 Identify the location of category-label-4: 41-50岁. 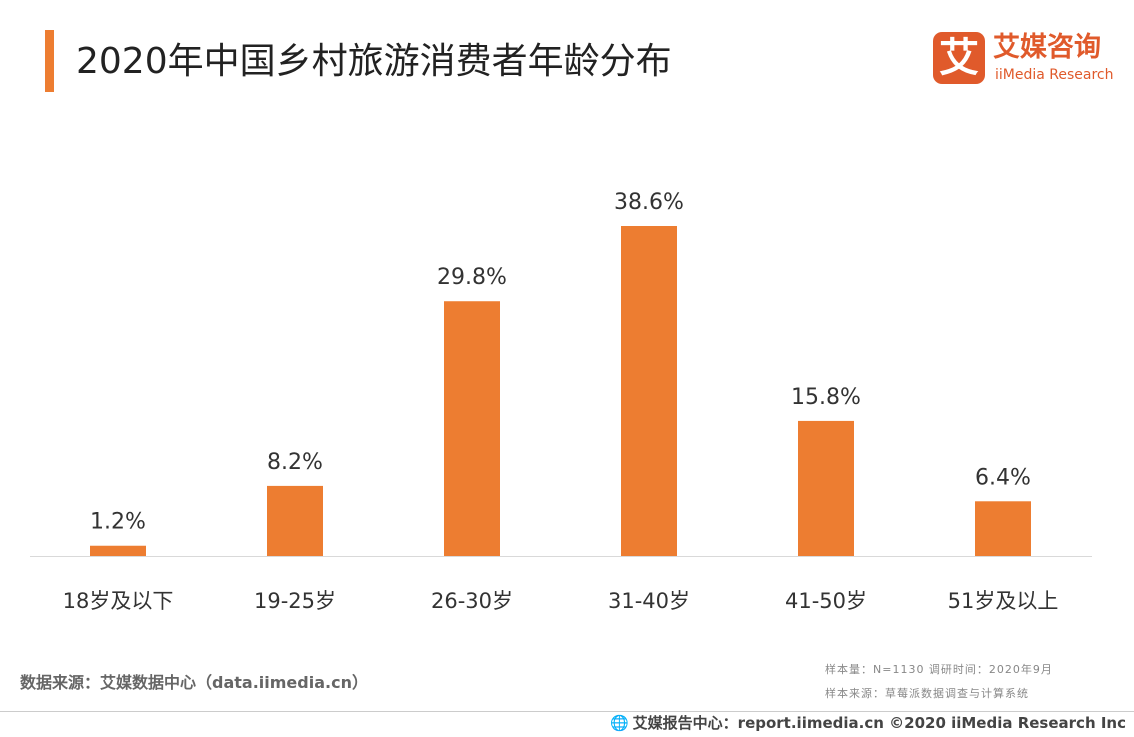
(826, 601).